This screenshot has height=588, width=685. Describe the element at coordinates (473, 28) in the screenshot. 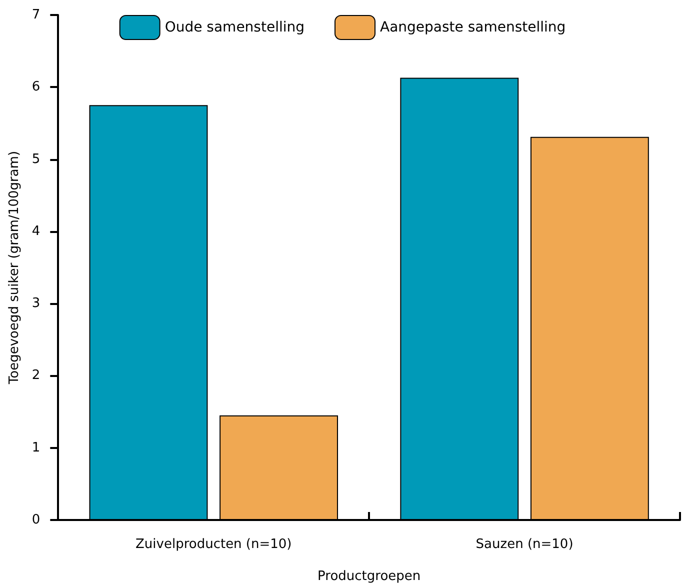

I see `legend-label: Aangepaste samenstelling` at that location.